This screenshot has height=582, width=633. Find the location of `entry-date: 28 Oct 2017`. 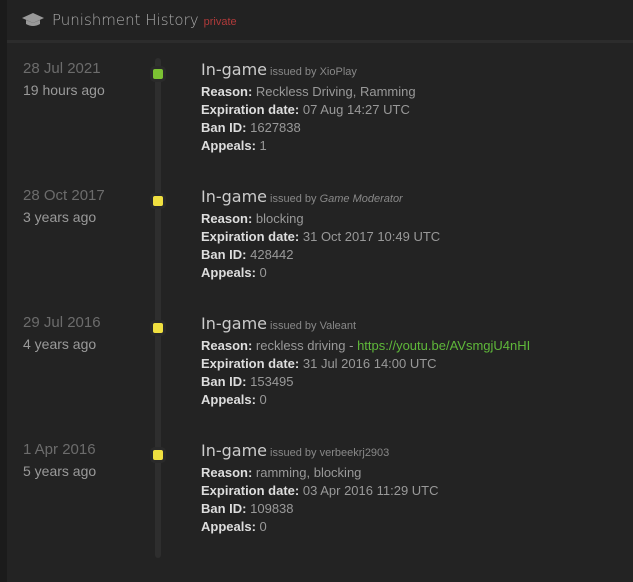

entry-date: 28 Oct 2017 is located at coordinates (64, 195).